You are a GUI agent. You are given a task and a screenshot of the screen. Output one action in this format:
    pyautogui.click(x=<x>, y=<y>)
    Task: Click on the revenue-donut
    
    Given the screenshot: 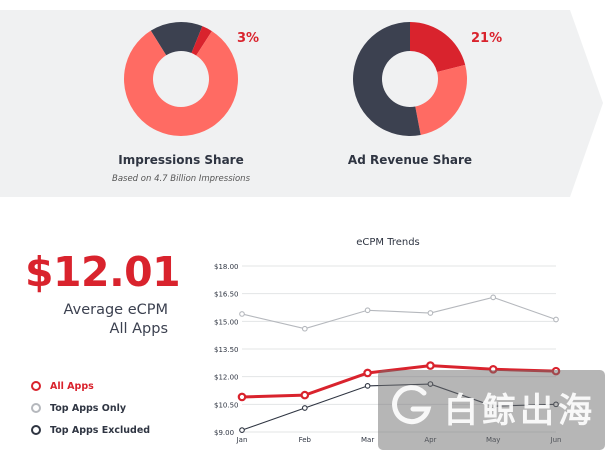 What is the action you would take?
    pyautogui.click(x=410, y=79)
    